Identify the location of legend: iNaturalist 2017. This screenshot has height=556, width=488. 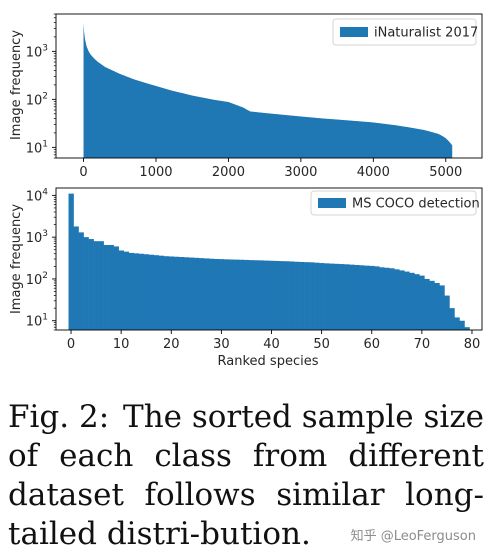
(405, 32).